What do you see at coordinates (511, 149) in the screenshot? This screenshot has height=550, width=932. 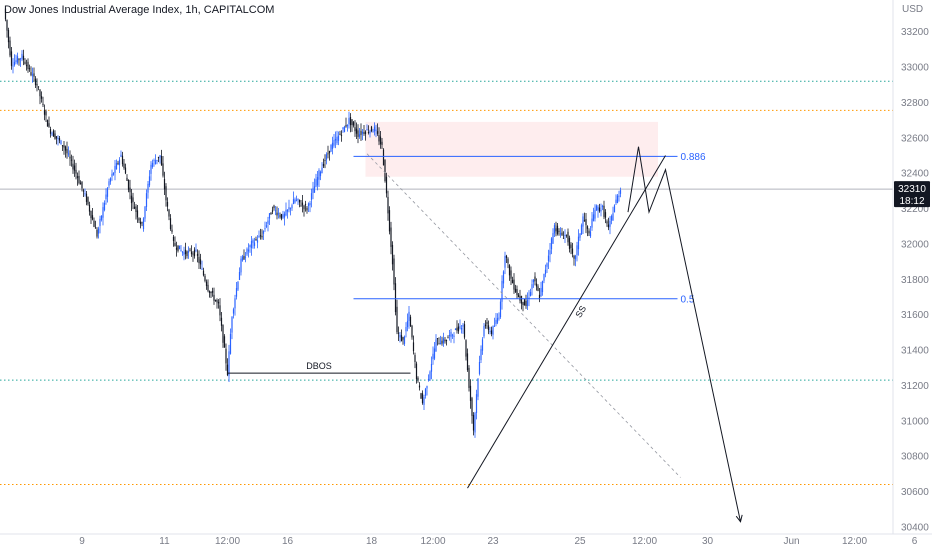 I see `supply-zone` at bounding box center [511, 149].